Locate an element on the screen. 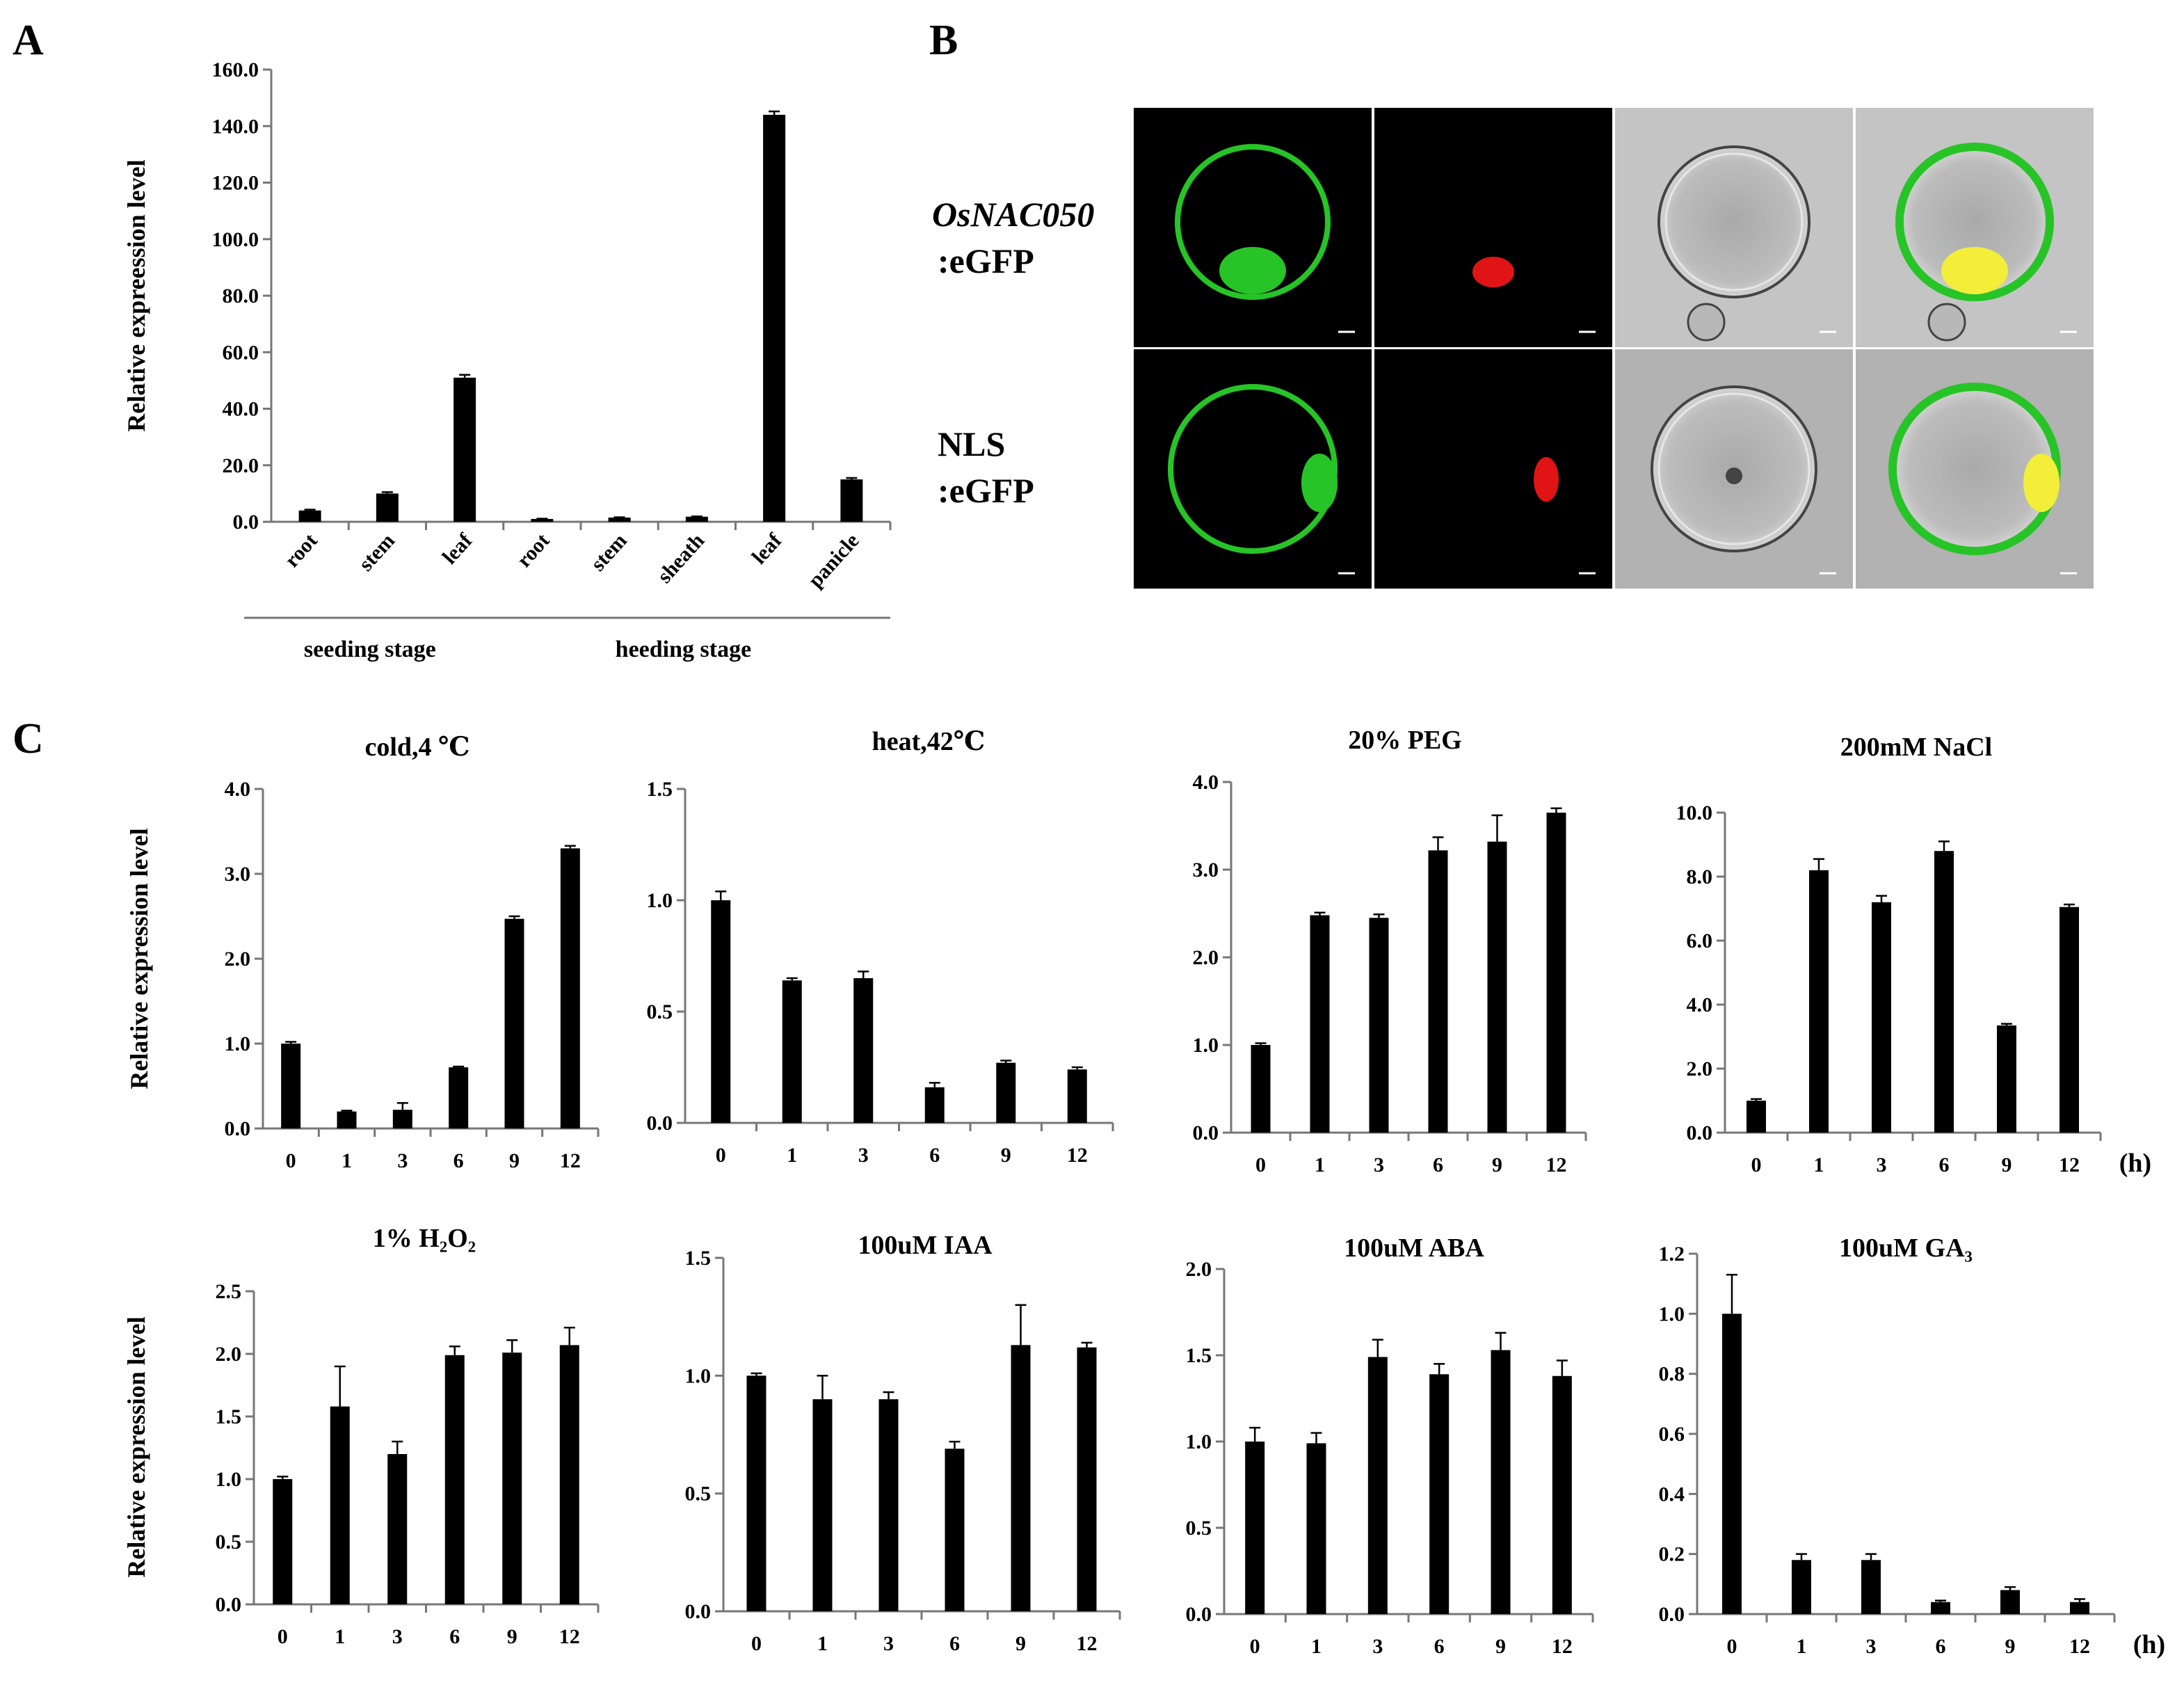 The height and width of the screenshot is (1692, 2184). y-tick-label: 0.2 is located at coordinates (1672, 1554).